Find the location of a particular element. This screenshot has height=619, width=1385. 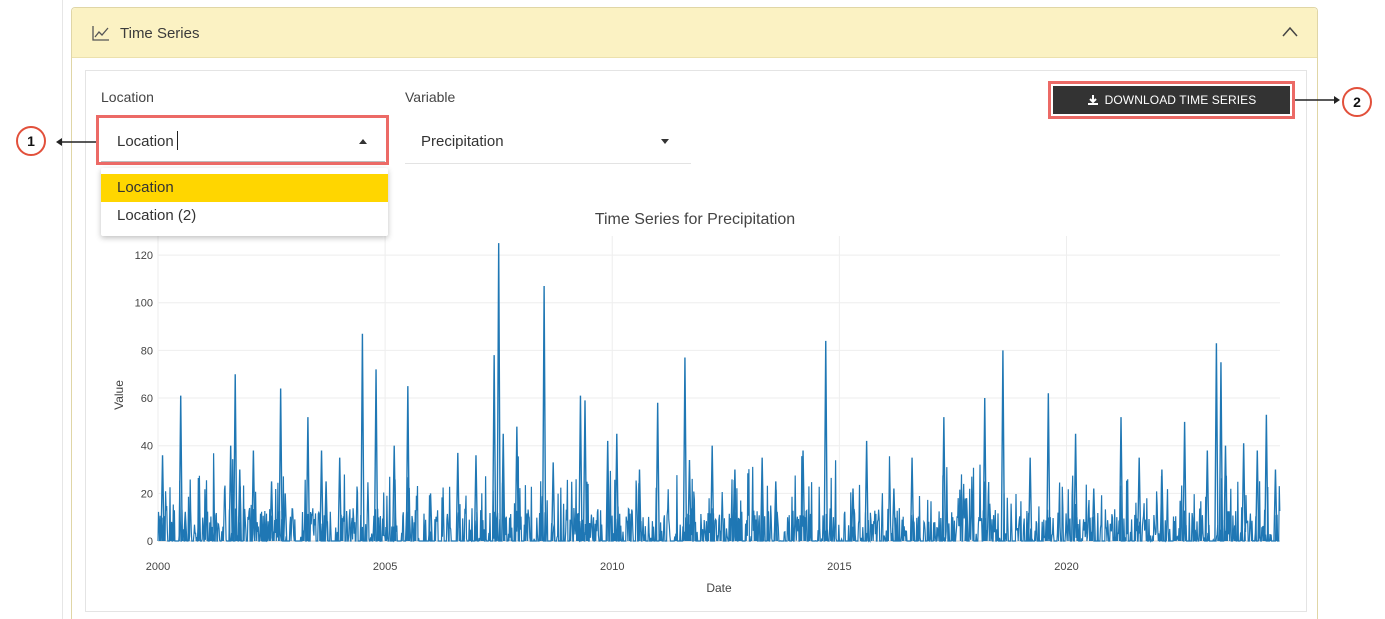

text-cursor is located at coordinates (177, 140).